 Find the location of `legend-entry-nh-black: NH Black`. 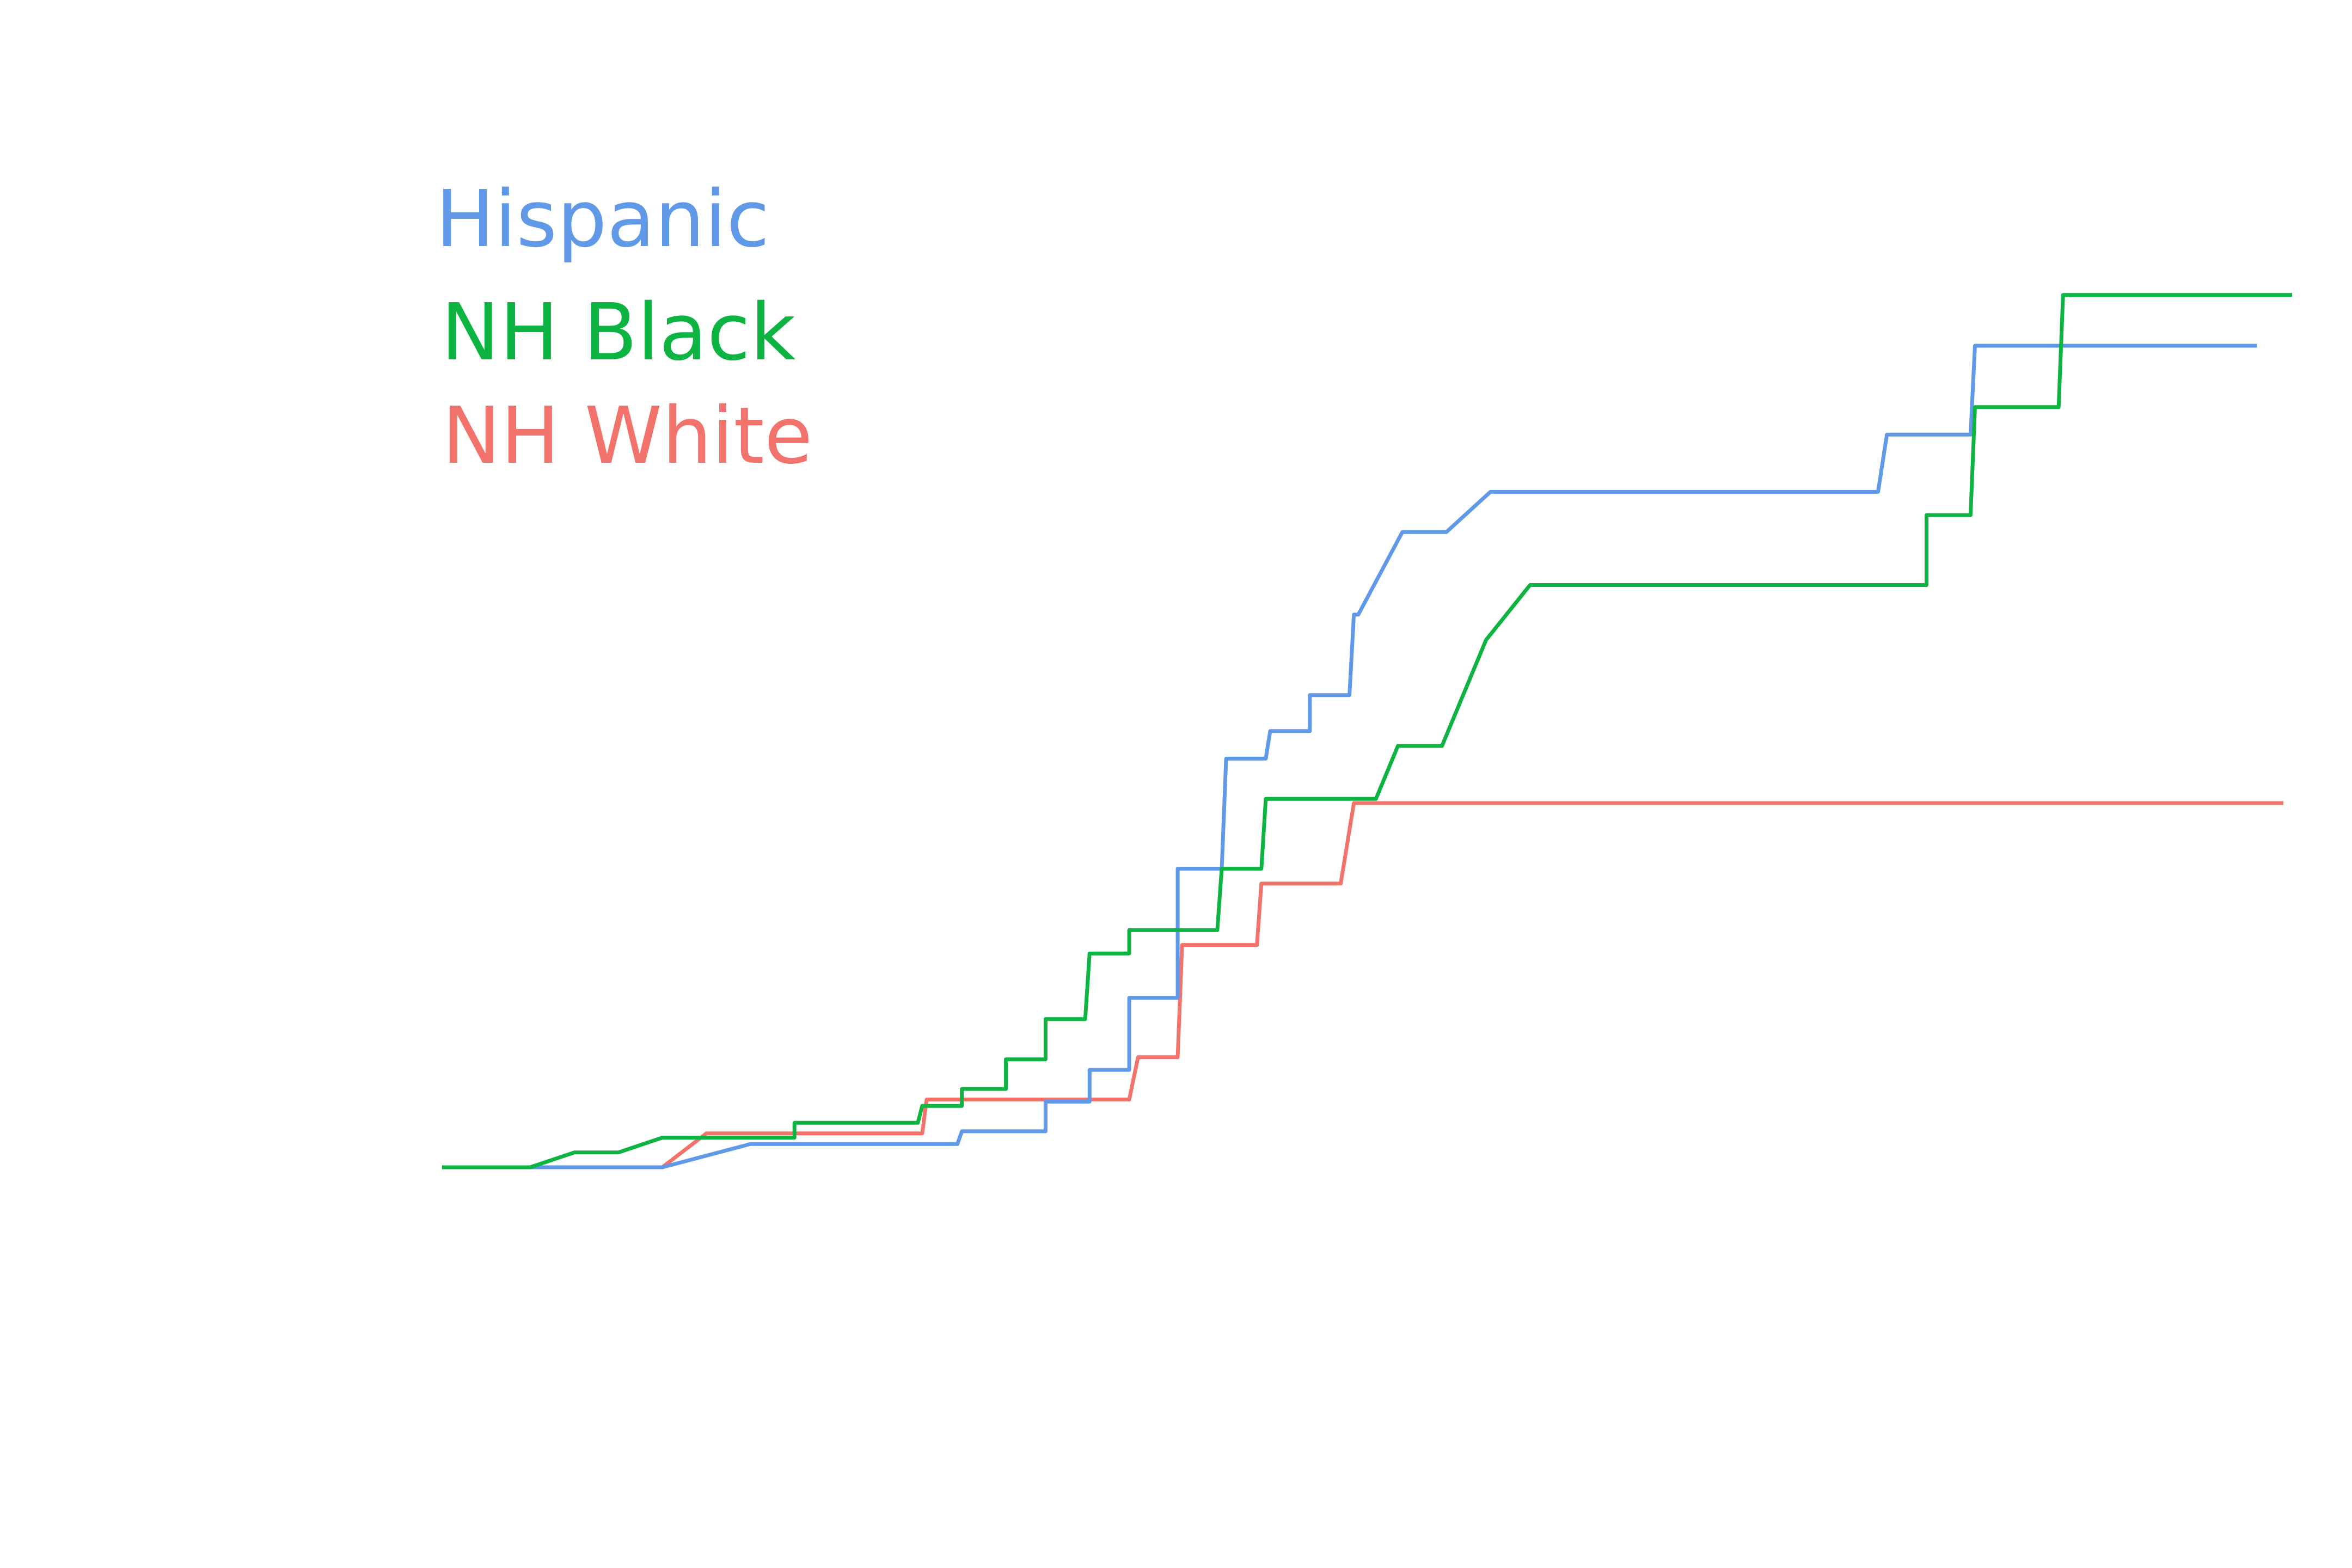

legend-entry-nh-black: NH Black is located at coordinates (618, 332).